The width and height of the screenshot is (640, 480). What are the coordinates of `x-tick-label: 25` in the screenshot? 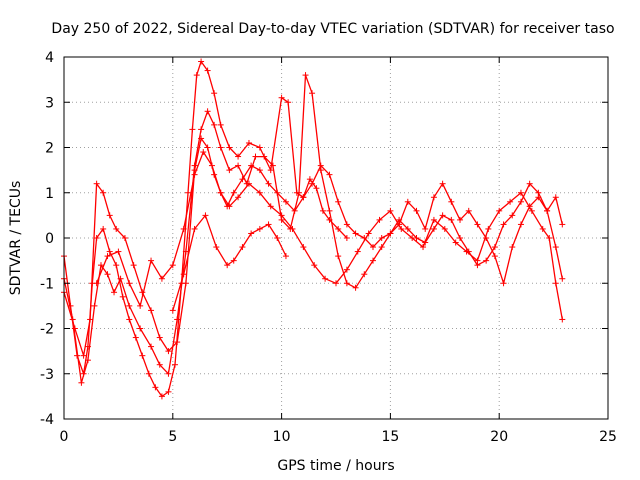 It's located at (608, 437).